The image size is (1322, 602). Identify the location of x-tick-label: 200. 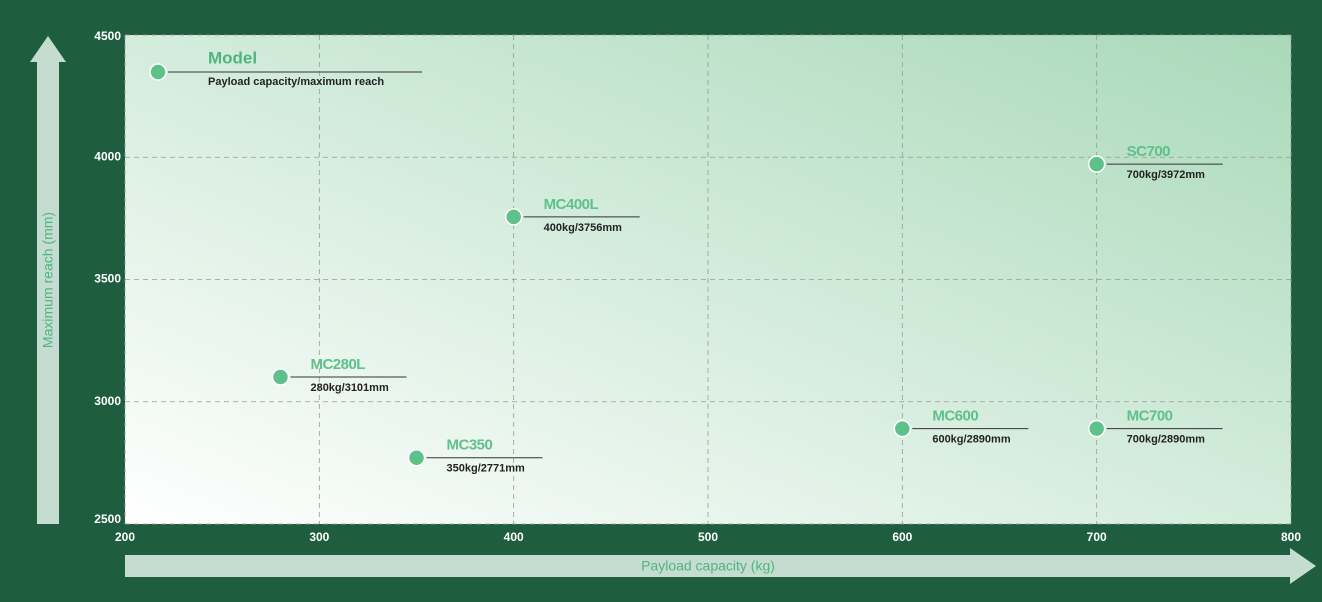
(125, 537).